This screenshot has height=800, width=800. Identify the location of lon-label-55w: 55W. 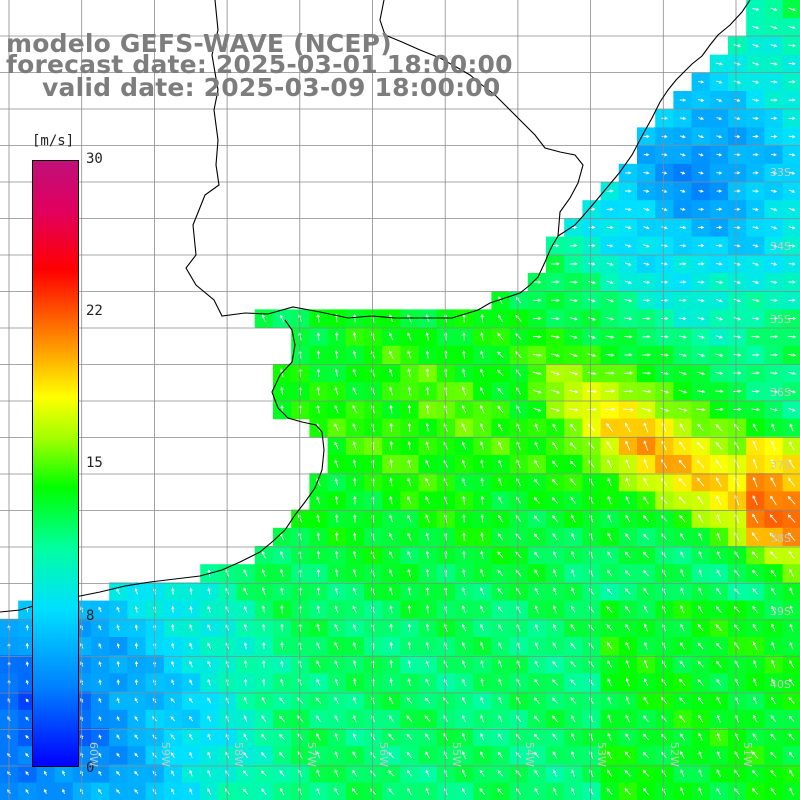
(456, 754).